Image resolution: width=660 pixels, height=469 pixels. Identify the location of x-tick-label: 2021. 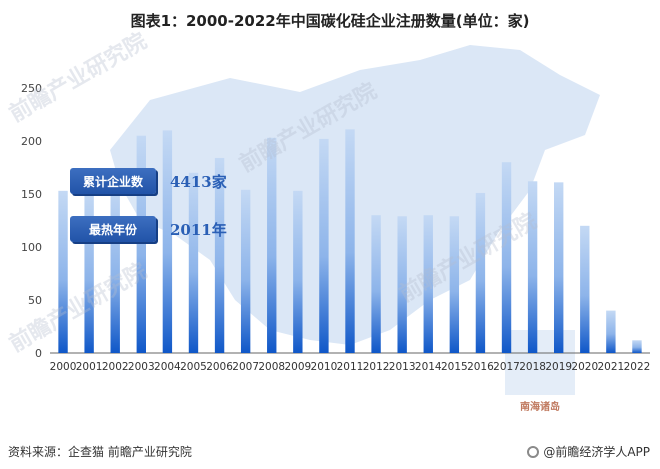
(611, 367).